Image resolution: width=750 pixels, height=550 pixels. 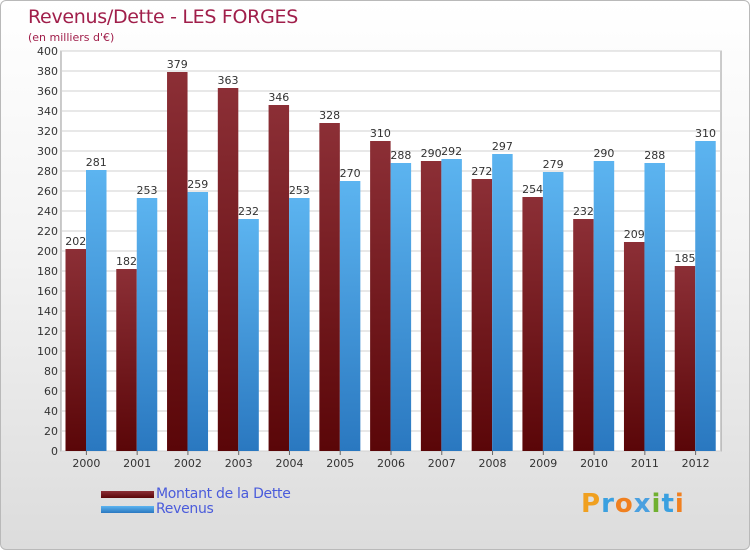 I want to click on data-label-revenue: 270, so click(x=350, y=173).